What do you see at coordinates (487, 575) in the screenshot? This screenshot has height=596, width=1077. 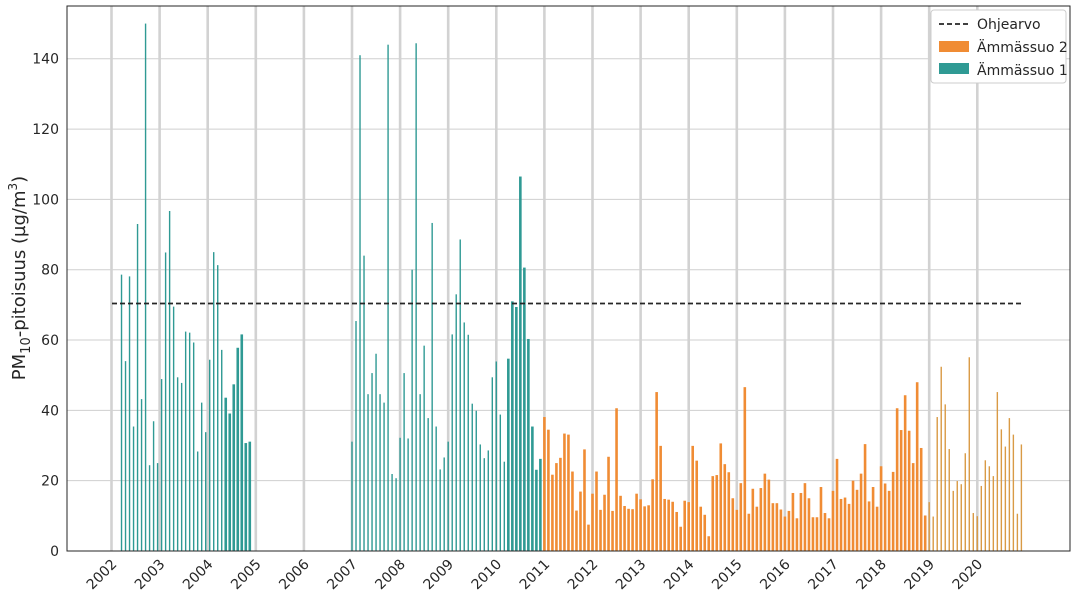 I see `x-tick-label: 2010` at bounding box center [487, 575].